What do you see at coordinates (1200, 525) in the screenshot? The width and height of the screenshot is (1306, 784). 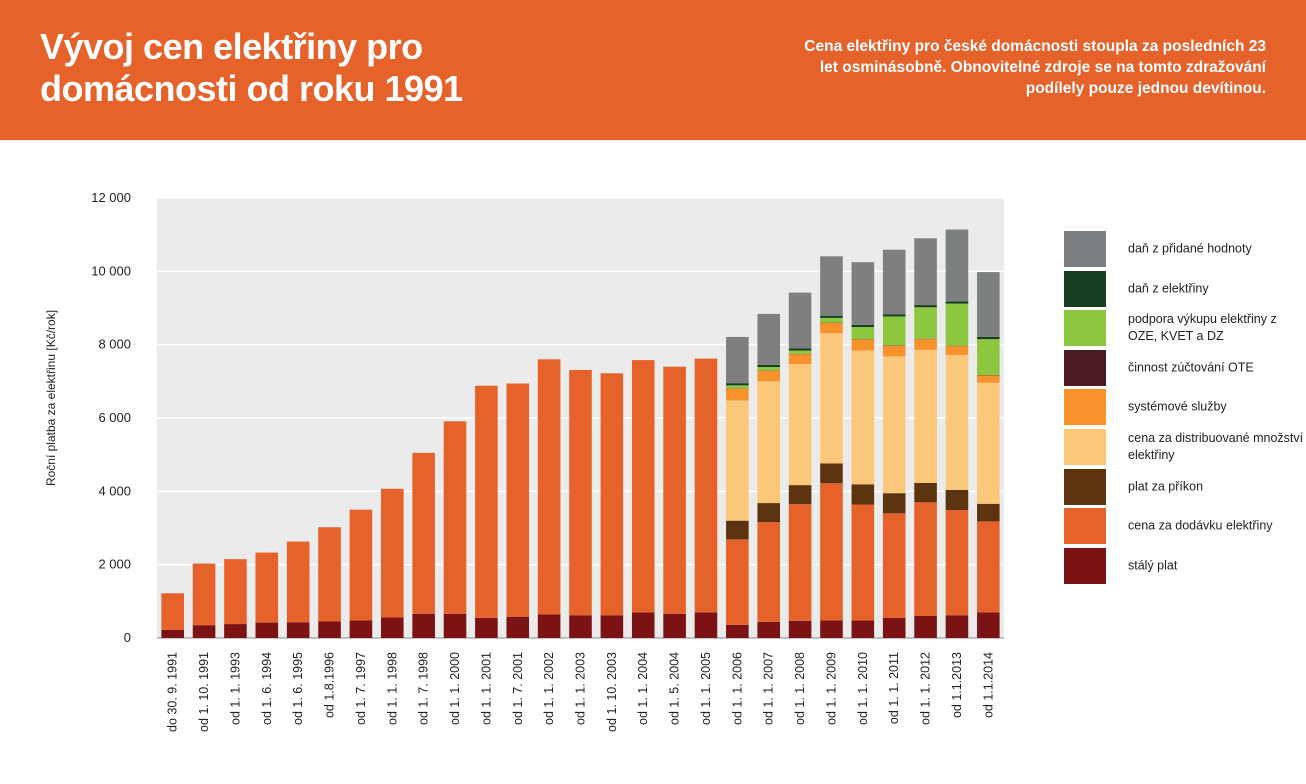 I see `legend-label: cena za dodávku elektřiny` at bounding box center [1200, 525].